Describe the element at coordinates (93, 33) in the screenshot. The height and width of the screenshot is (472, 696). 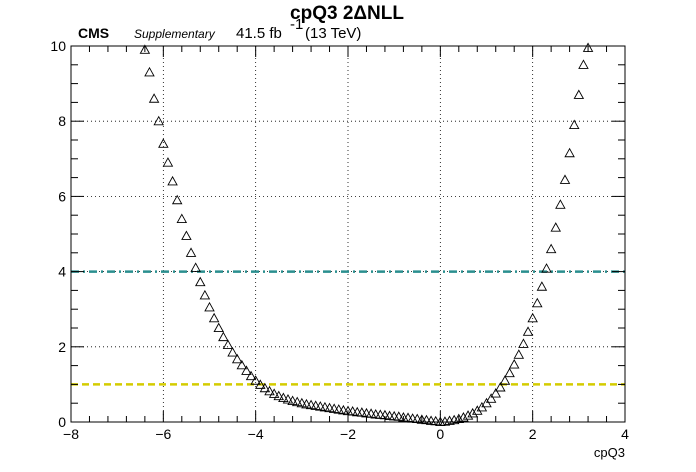
I see `experiment-label: CMS` at that location.